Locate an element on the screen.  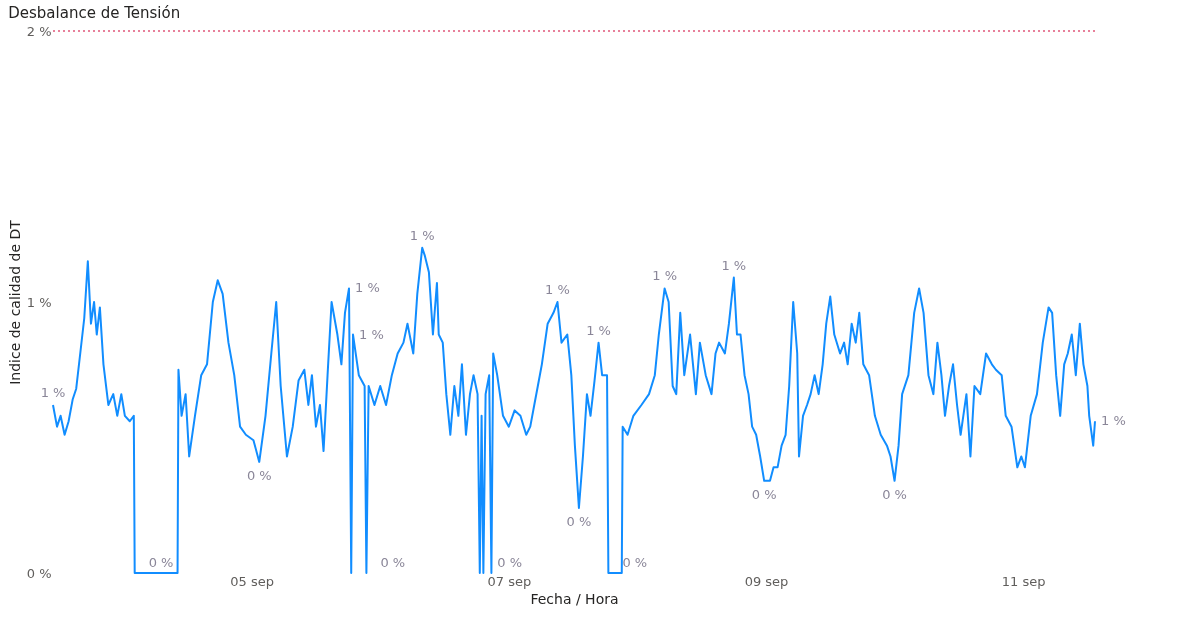
y-axis-title: Indice de calidad de DT is located at coordinates (14, 302).